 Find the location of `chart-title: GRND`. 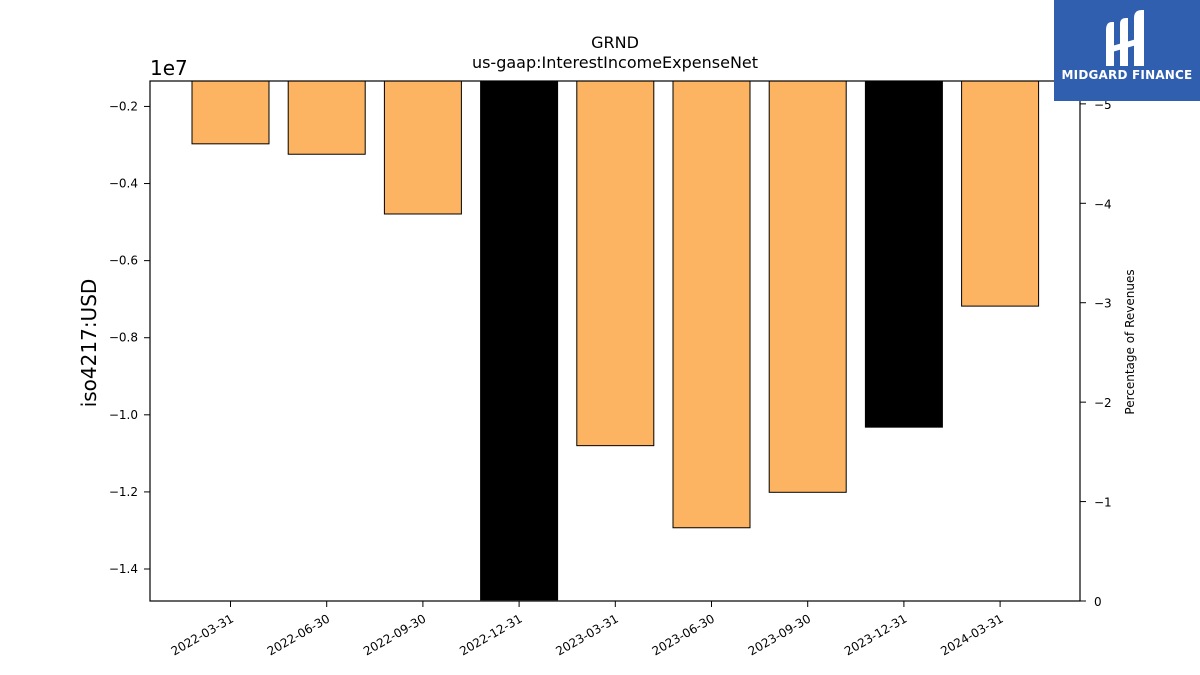

chart-title: GRND is located at coordinates (615, 42).